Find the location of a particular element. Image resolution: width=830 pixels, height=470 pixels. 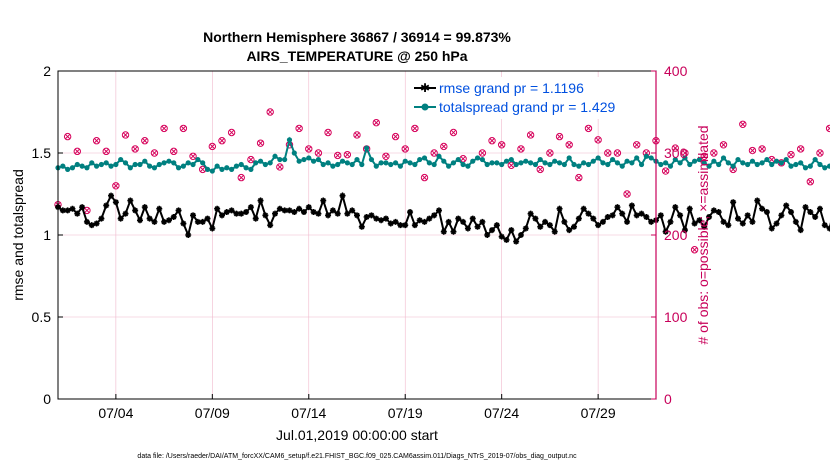

legend-totalspread-label: totalspread grand pr = 1.429 is located at coordinates (527, 107).